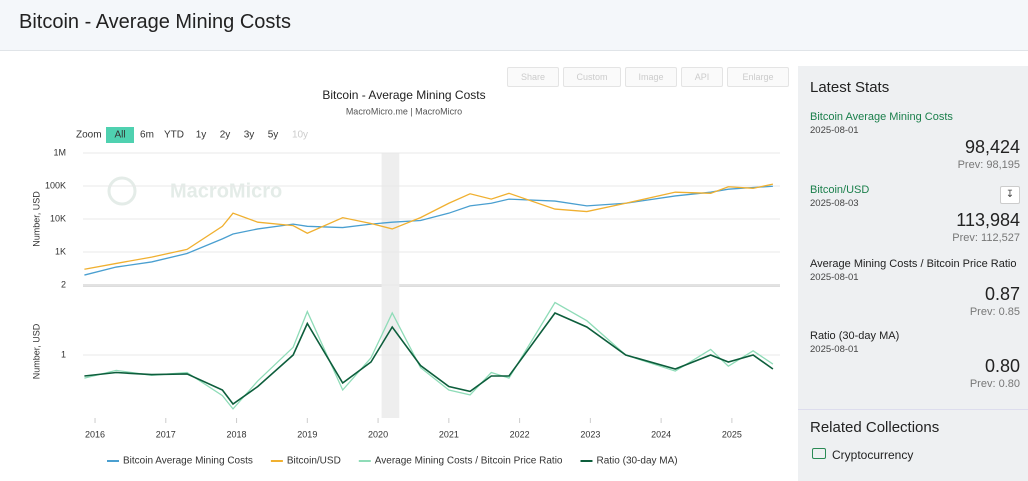 This screenshot has height=481, width=1028. What do you see at coordinates (514, 25) in the screenshot?
I see `header: Bitcoin - Average Mining Costs` at bounding box center [514, 25].